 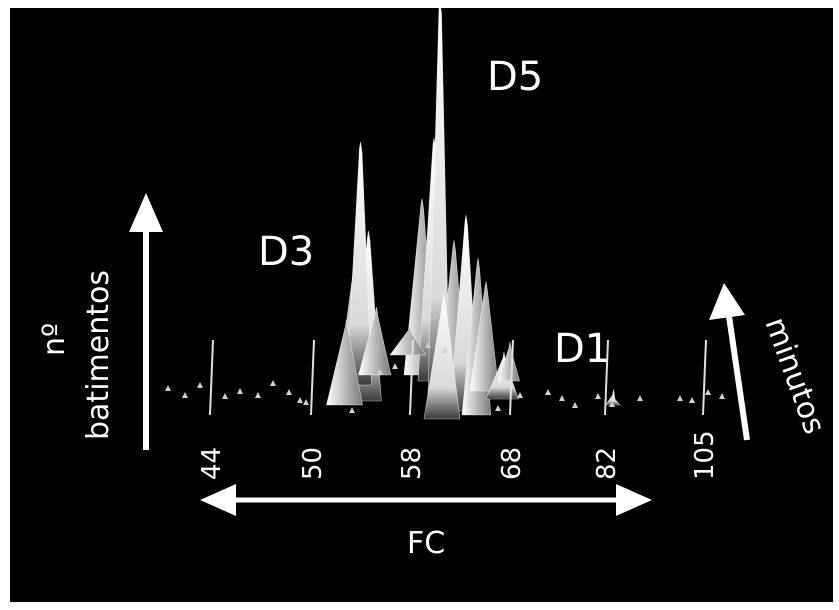 I want to click on y-axis-label-line2: batimentos, so click(x=98, y=355).